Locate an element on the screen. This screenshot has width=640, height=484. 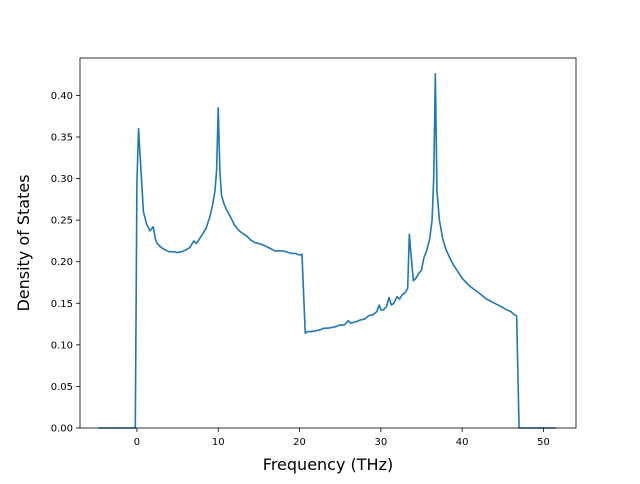
x-tick-label: 20 is located at coordinates (299, 442).